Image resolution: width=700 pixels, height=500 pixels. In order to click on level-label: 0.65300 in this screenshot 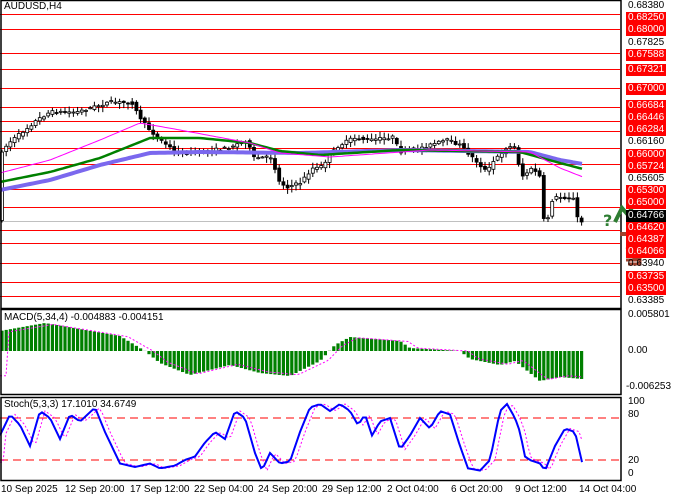, I will do `click(646, 191)`.